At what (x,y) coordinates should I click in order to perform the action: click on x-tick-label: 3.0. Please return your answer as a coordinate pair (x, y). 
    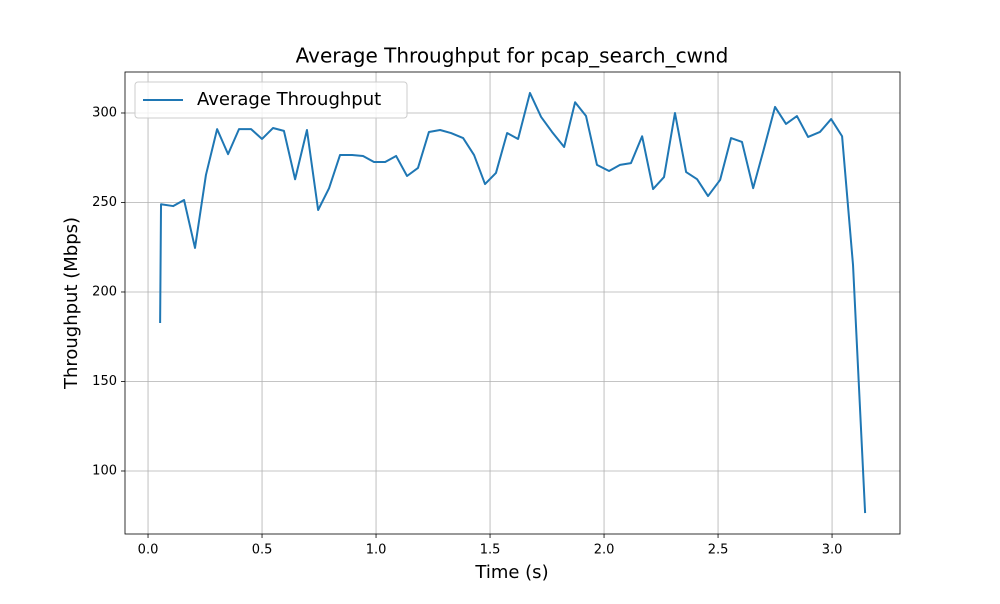
    Looking at the image, I should click on (832, 550).